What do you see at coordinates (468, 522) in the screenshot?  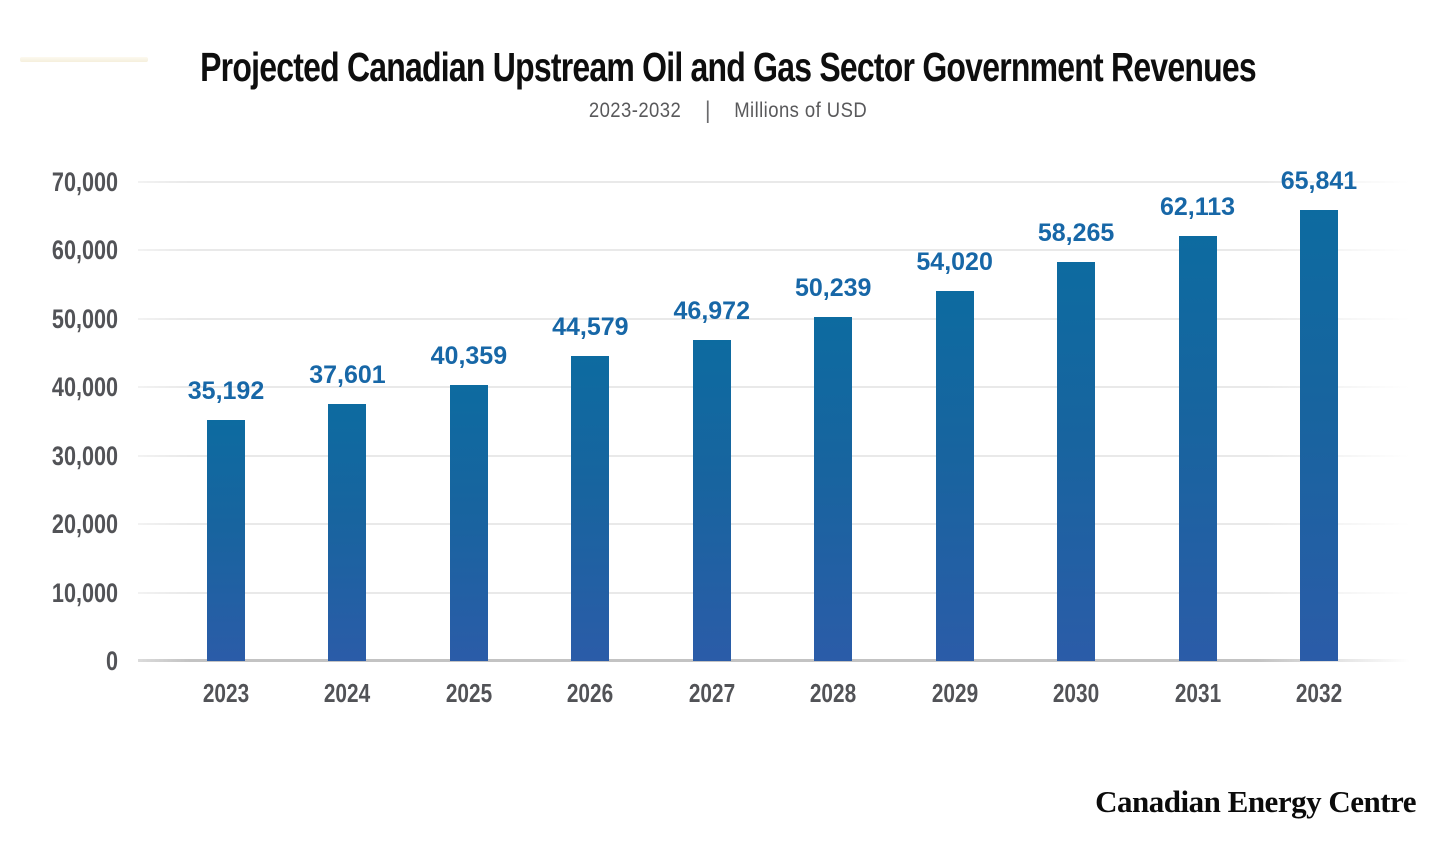 I see `bar-2025` at bounding box center [468, 522].